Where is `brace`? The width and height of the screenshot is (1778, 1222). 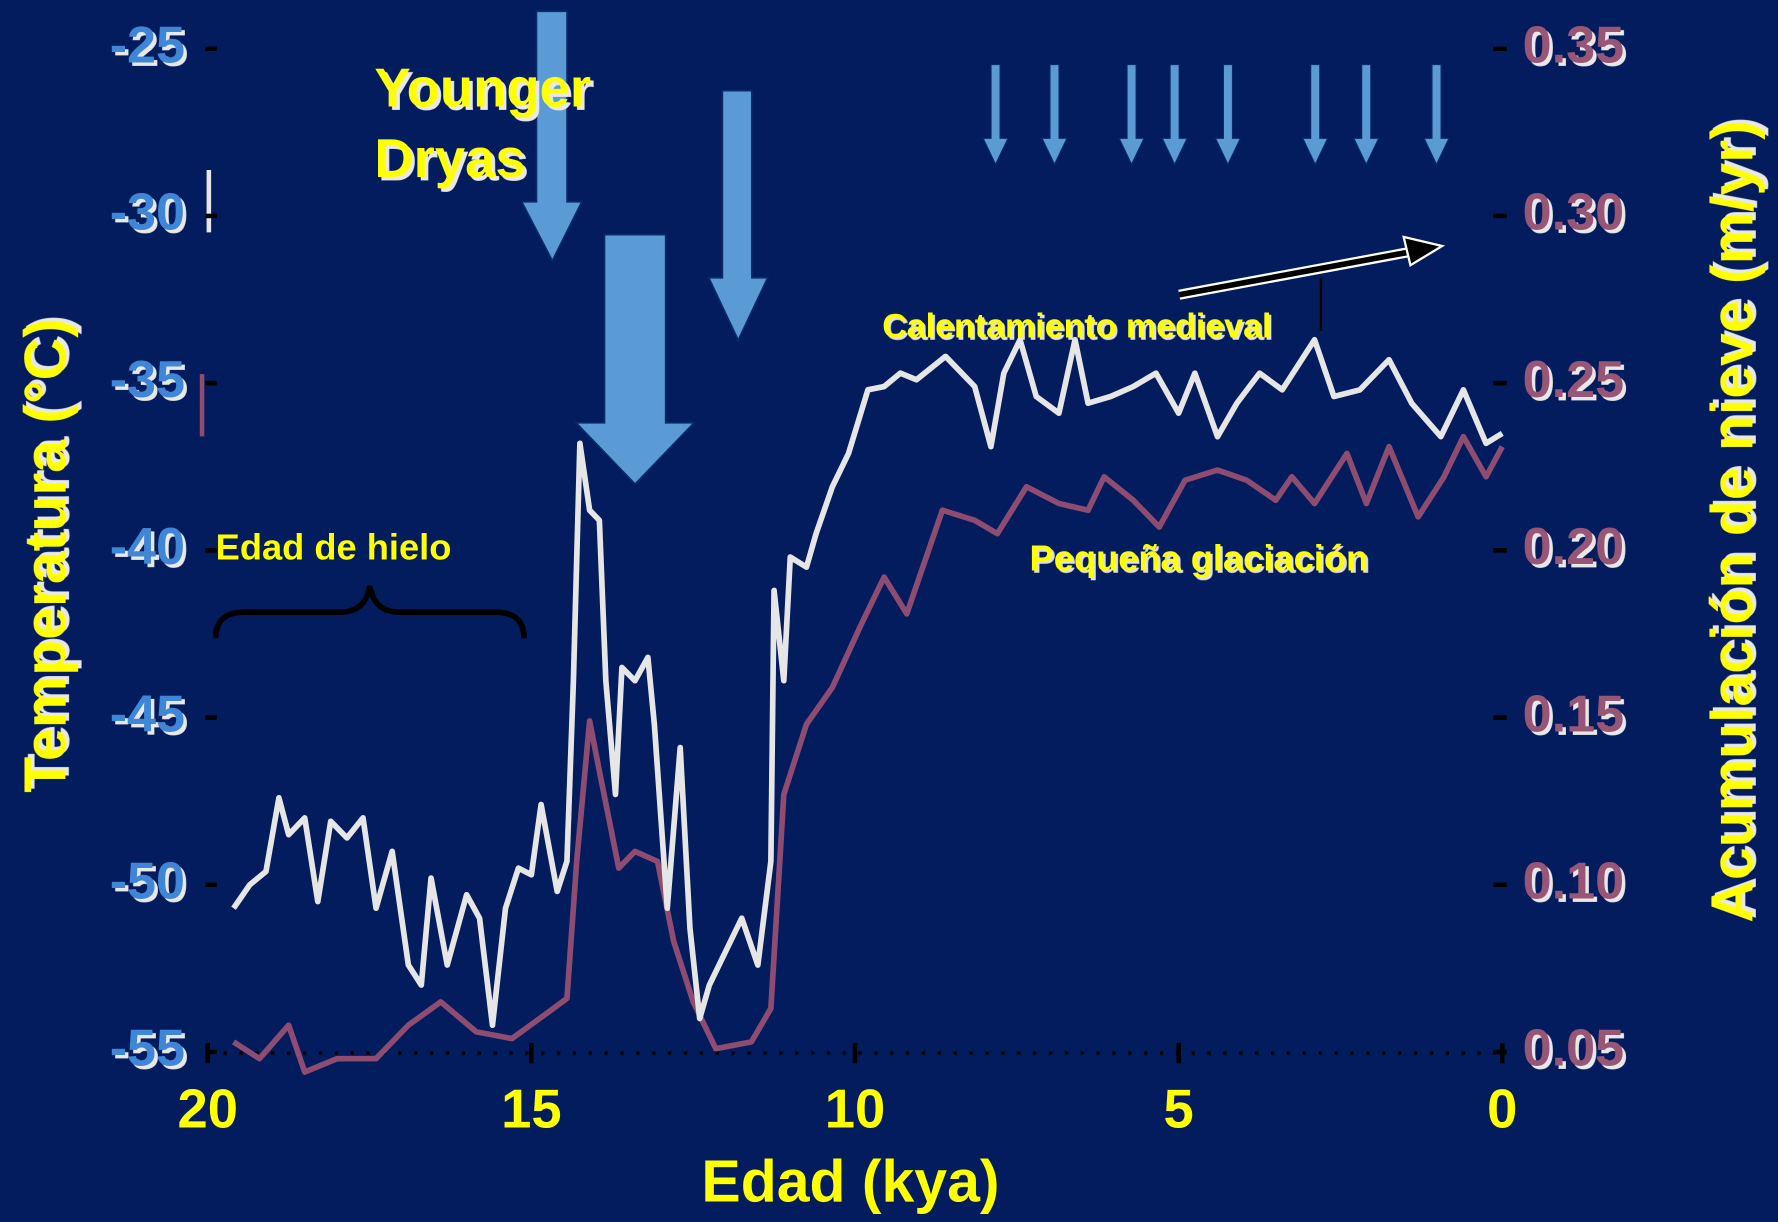 brace is located at coordinates (369, 612).